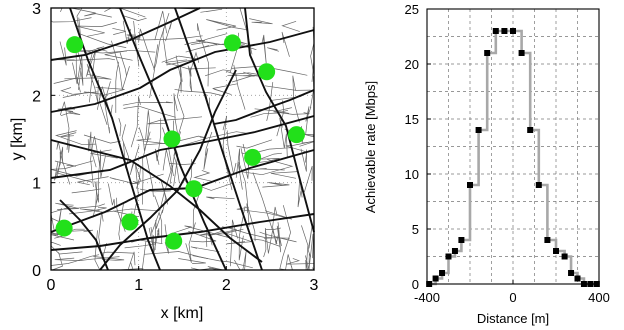 The height and width of the screenshot is (330, 624). What do you see at coordinates (415, 229) in the screenshot?
I see `rate-y-tick-label: 5` at bounding box center [415, 229].